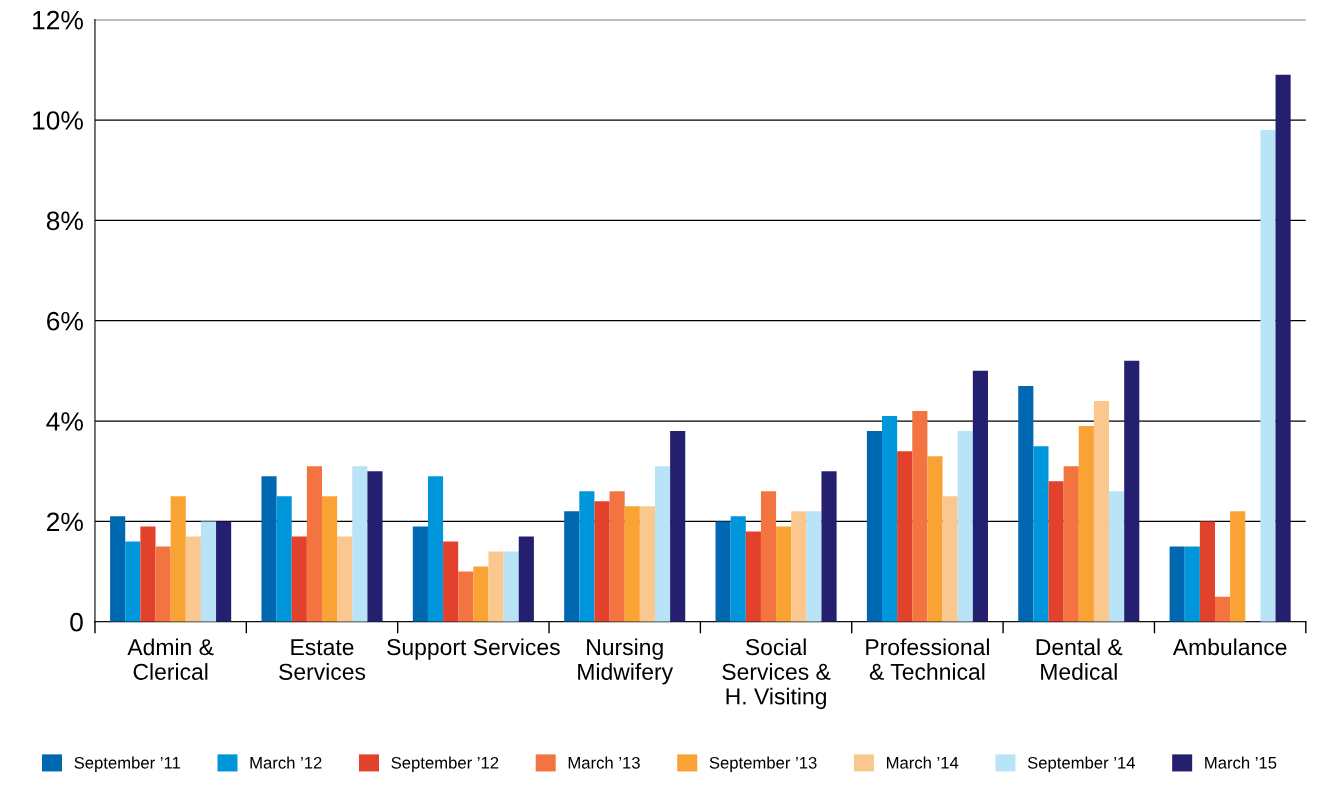  Describe the element at coordinates (64, 221) in the screenshot. I see `y-tick-label: 8%` at that location.